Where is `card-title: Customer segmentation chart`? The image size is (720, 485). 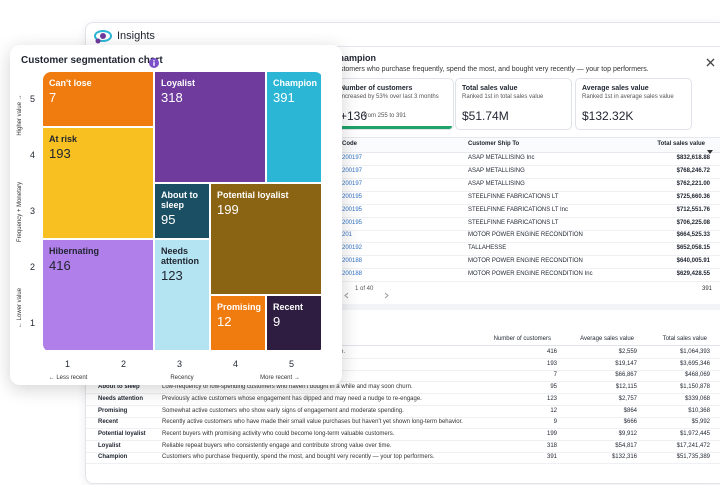
card-title: Customer segmentation chart is located at coordinates (92, 60).